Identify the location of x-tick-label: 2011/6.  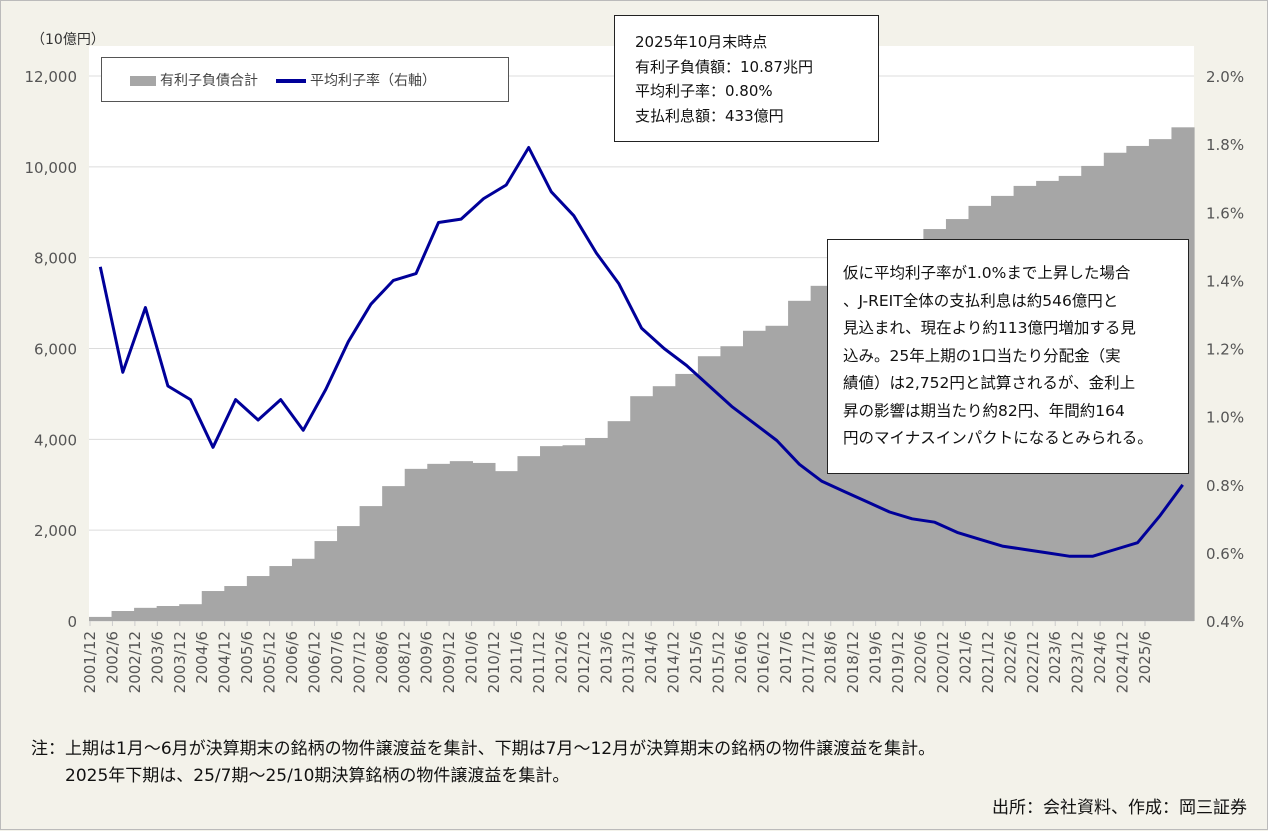
(516, 657).